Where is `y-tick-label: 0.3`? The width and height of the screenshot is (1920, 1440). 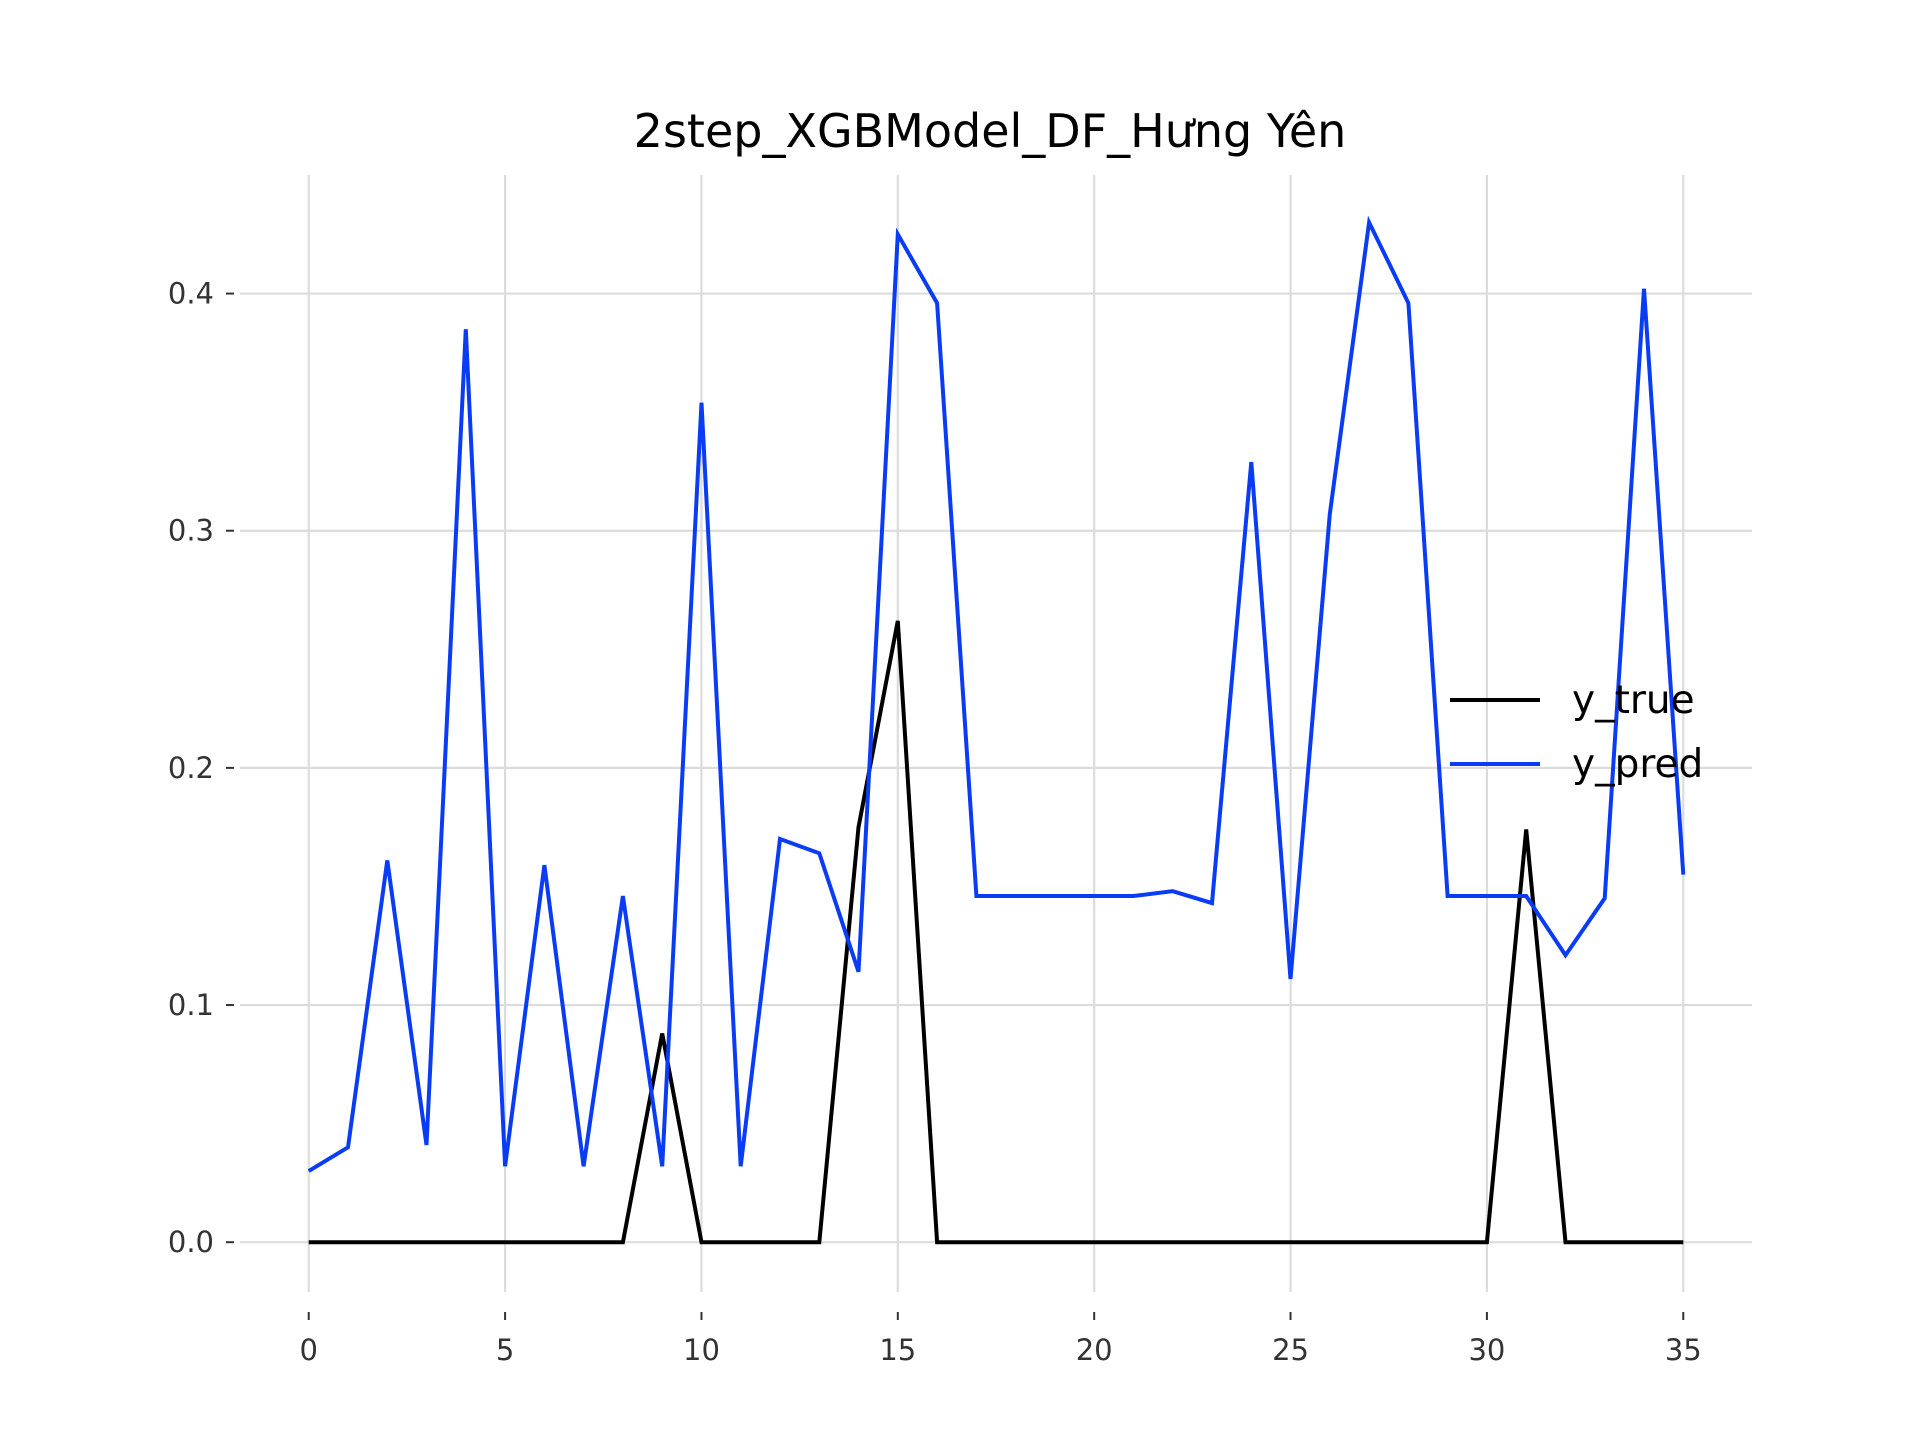 y-tick-label: 0.3 is located at coordinates (191, 531).